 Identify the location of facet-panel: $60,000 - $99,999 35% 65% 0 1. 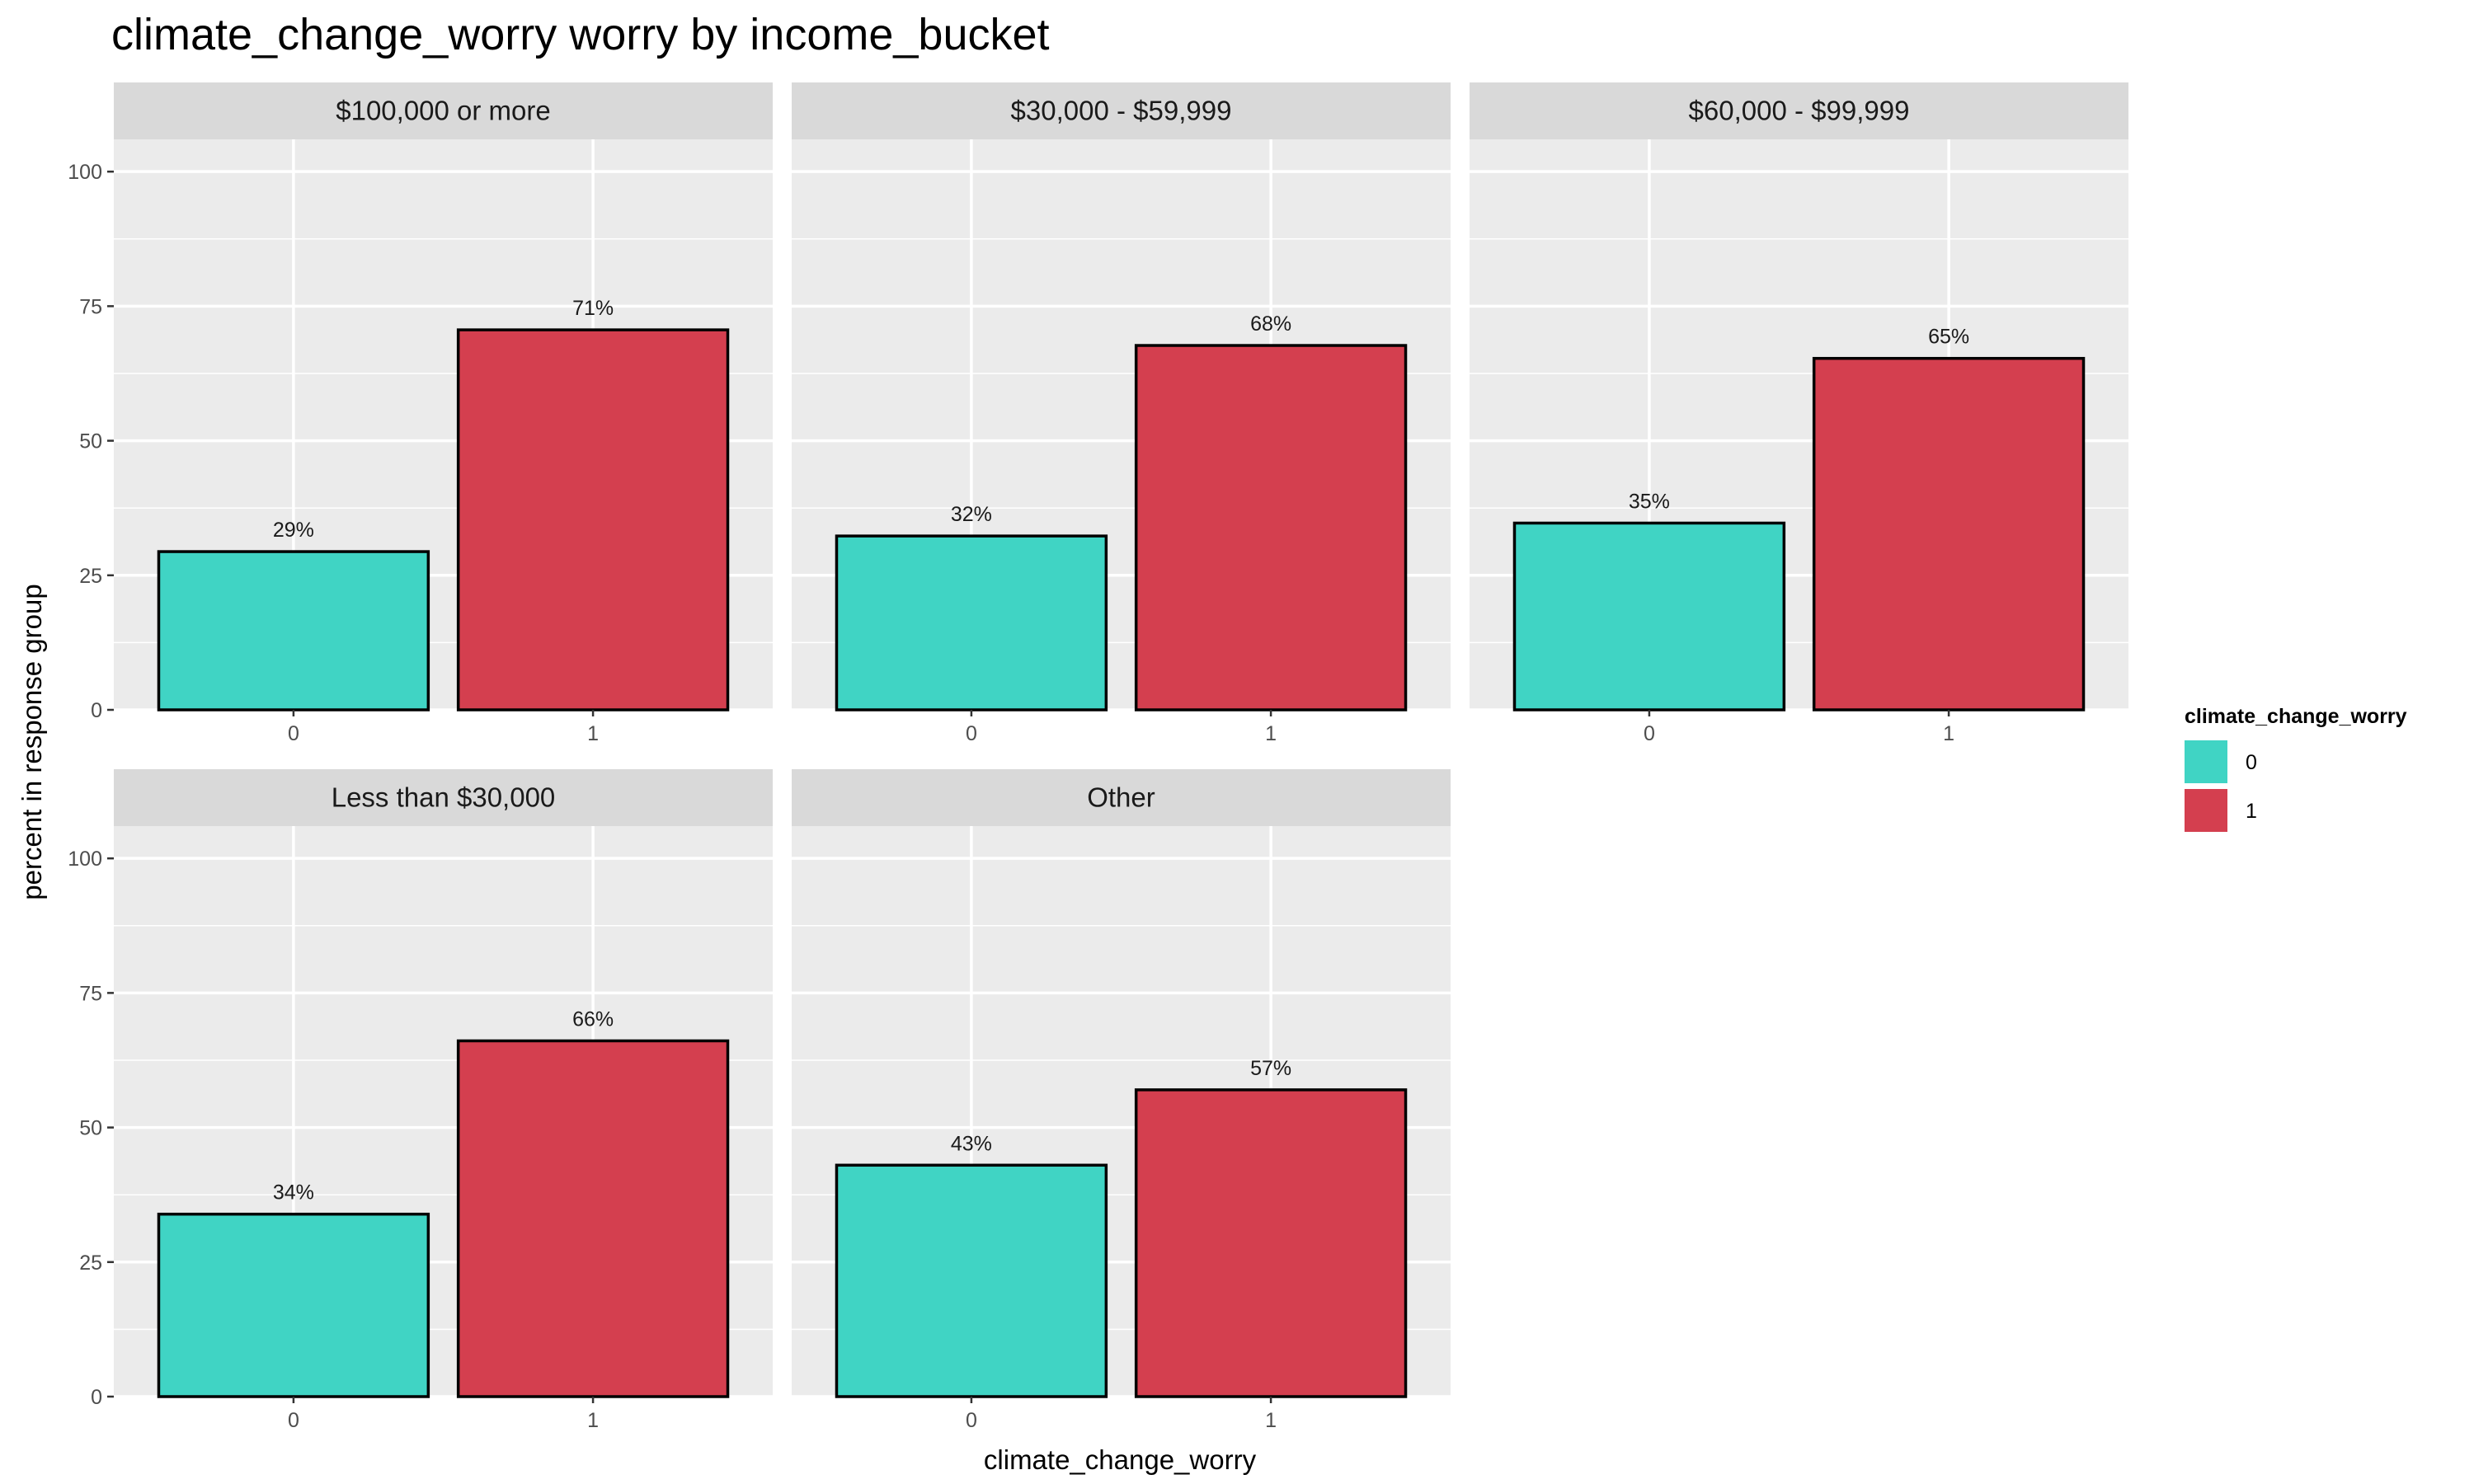
(1799, 413).